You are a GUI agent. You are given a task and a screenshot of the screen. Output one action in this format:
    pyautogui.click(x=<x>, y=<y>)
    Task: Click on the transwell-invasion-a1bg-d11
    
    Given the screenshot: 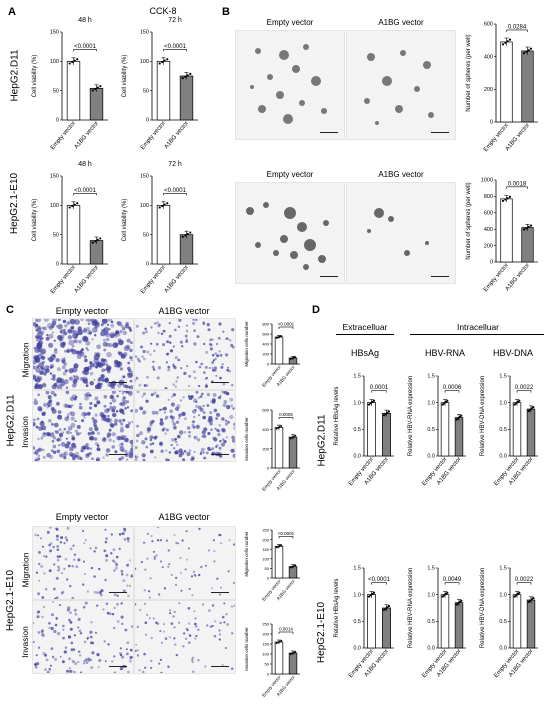 What is the action you would take?
    pyautogui.click(x=185, y=426)
    